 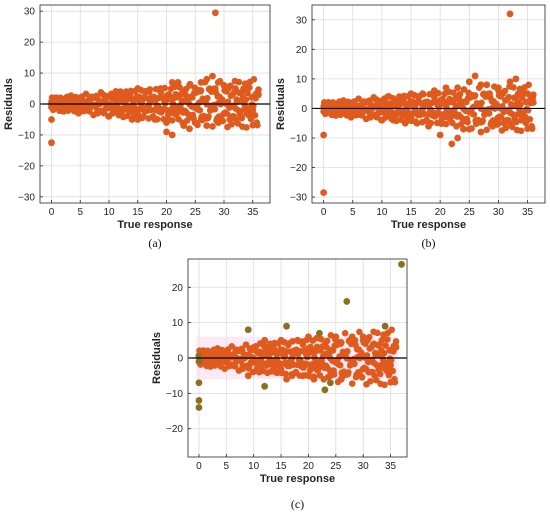 What do you see at coordinates (297, 504) in the screenshot?
I see `panel-caption: (c)` at bounding box center [297, 504].